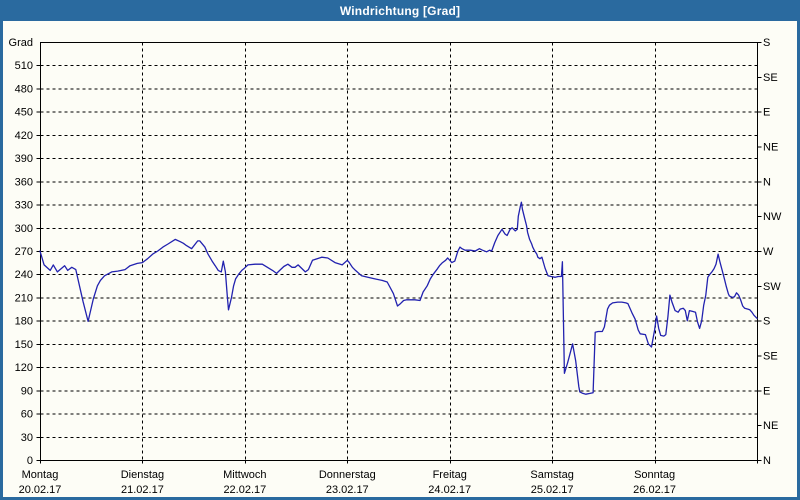 The width and height of the screenshot is (800, 500). Describe the element at coordinates (24, 113) in the screenshot. I see `y-left-tick-label: 450` at that location.